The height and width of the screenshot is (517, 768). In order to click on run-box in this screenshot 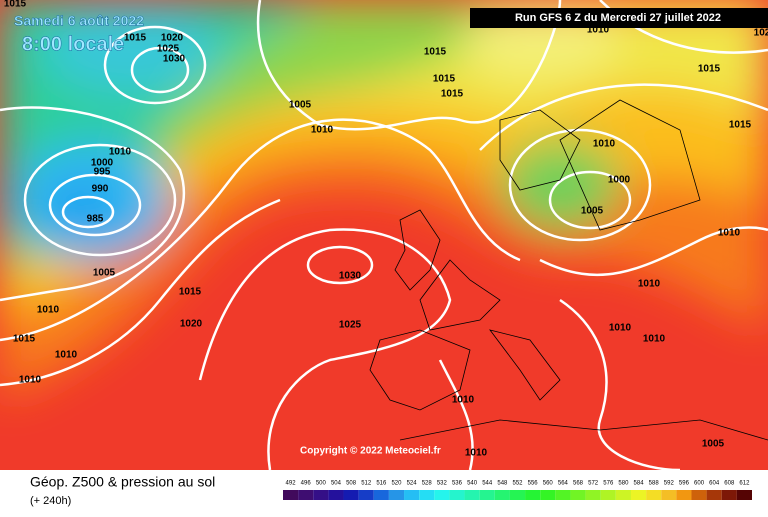, I will do `click(619, 18)`.